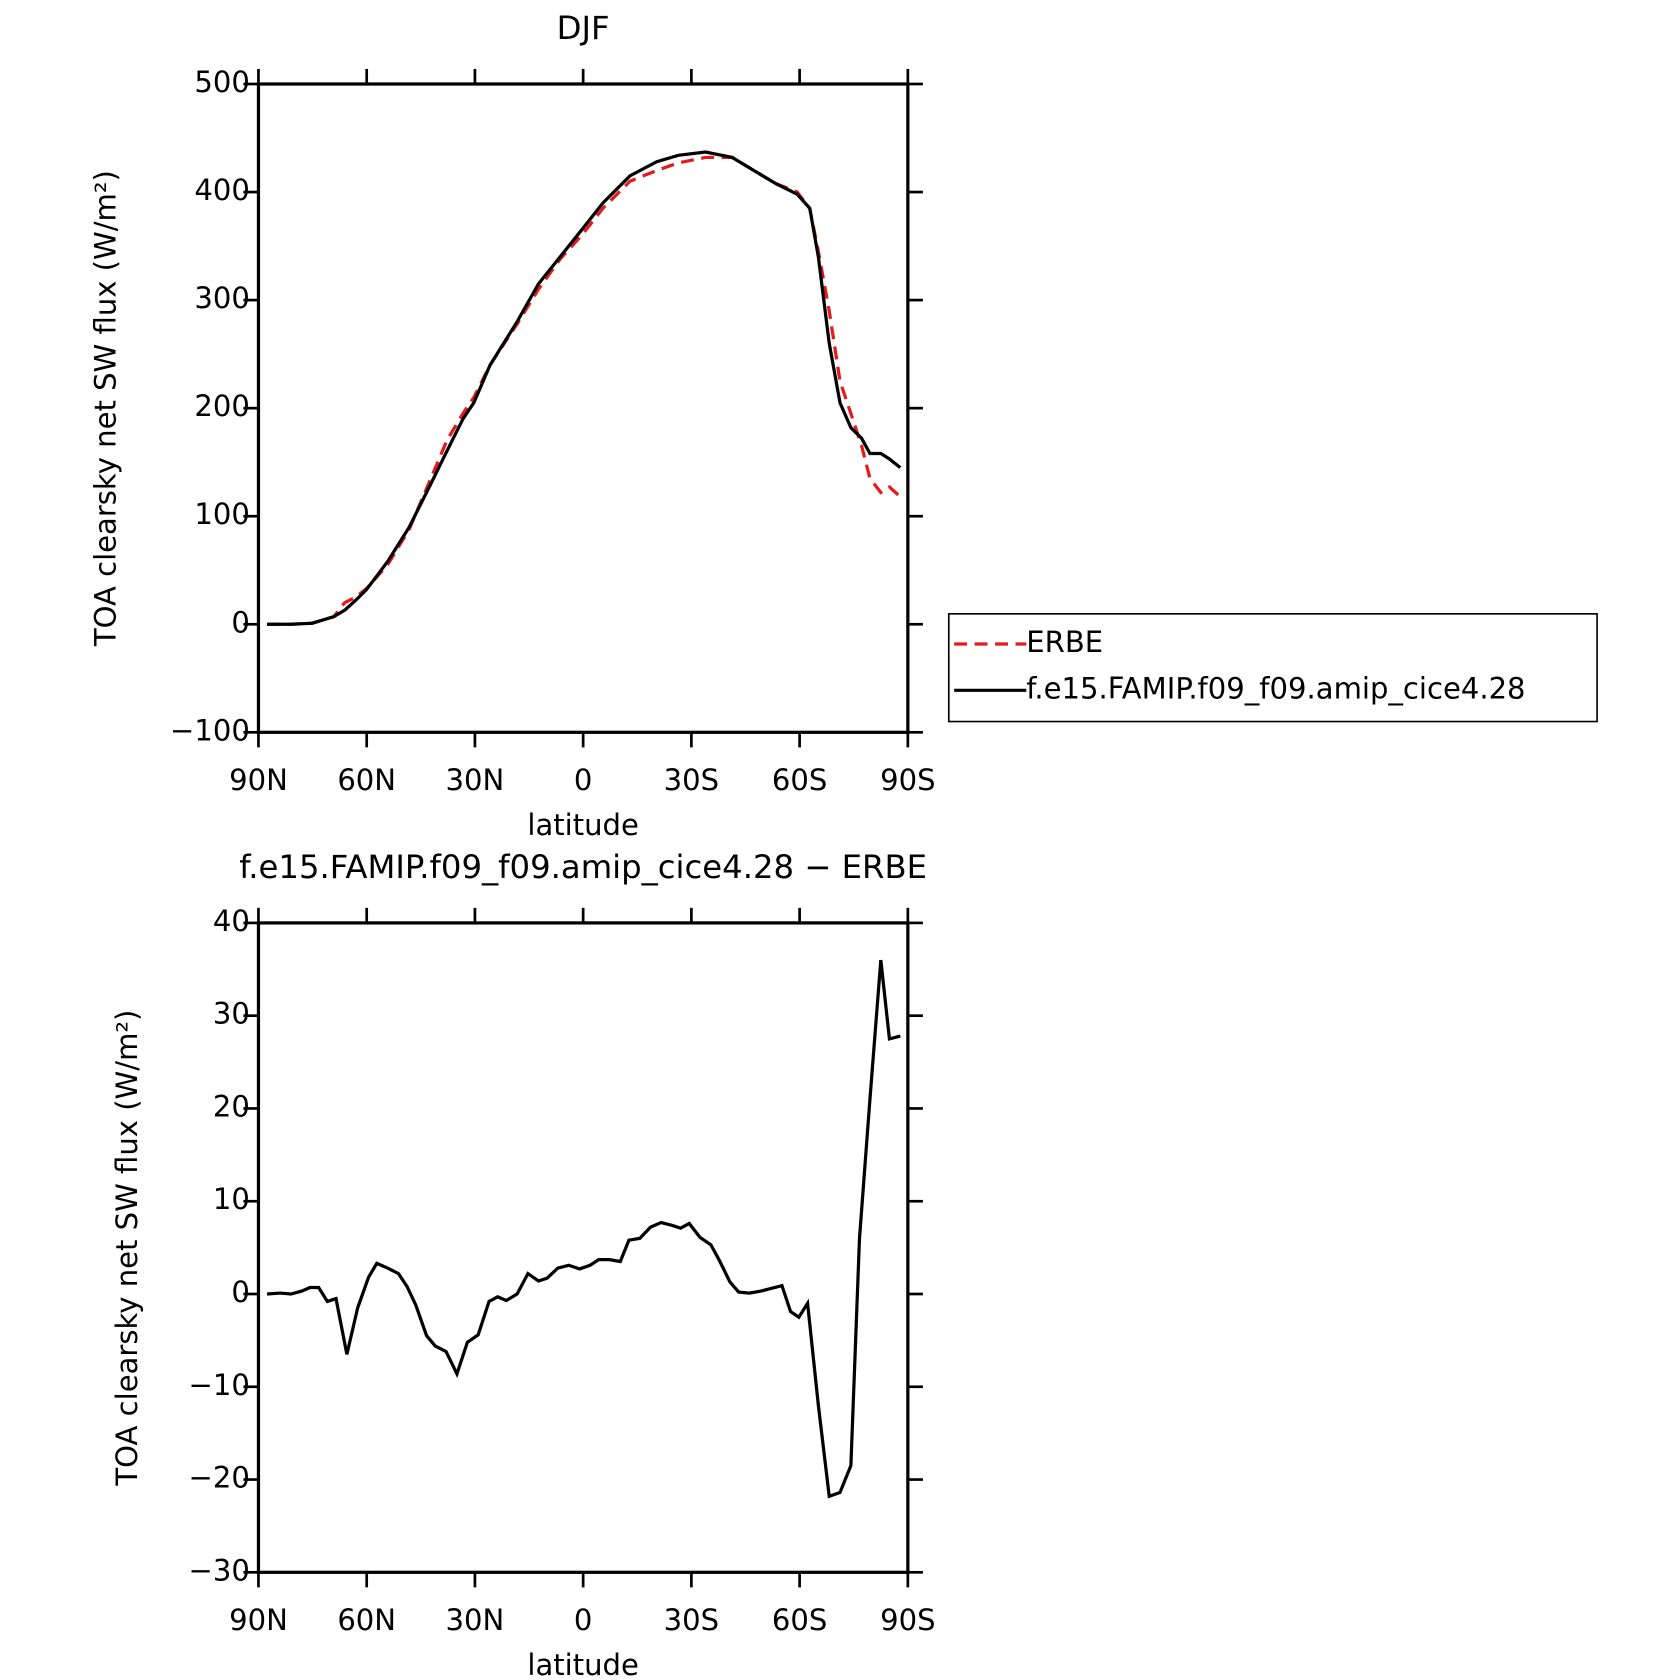  Describe the element at coordinates (231, 1014) in the screenshot. I see `y-tick-label: 30` at that location.